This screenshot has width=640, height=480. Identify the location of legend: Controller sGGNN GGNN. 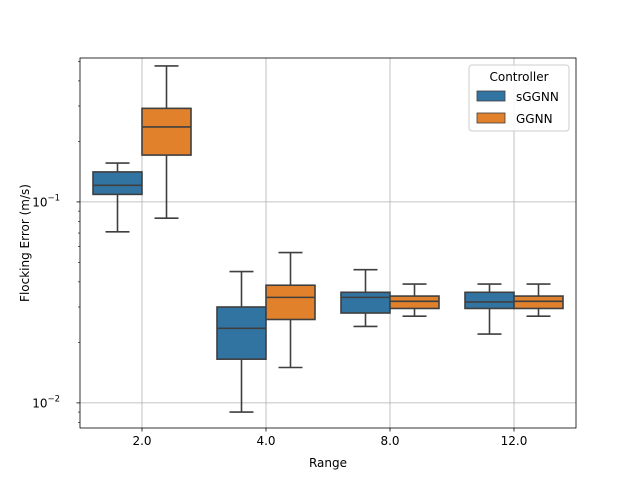
(519, 98).